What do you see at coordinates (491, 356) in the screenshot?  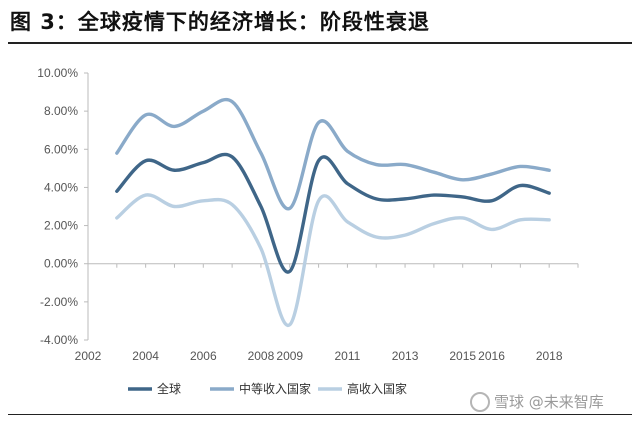 I see `x-tick-label: 2016` at bounding box center [491, 356].